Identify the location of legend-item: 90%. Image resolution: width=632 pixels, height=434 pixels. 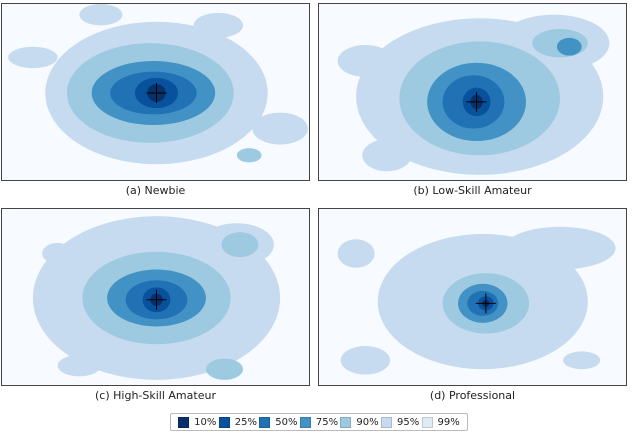
(359, 422).